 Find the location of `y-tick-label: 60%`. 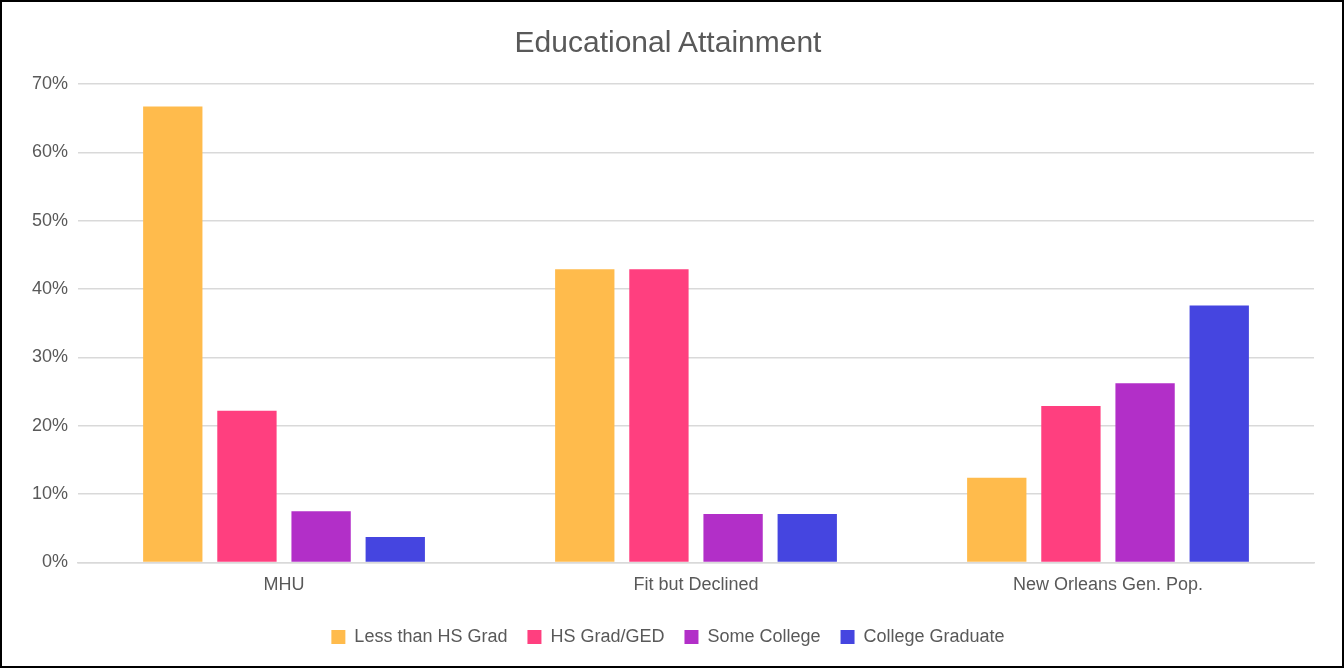

y-tick-label: 60% is located at coordinates (50, 151).